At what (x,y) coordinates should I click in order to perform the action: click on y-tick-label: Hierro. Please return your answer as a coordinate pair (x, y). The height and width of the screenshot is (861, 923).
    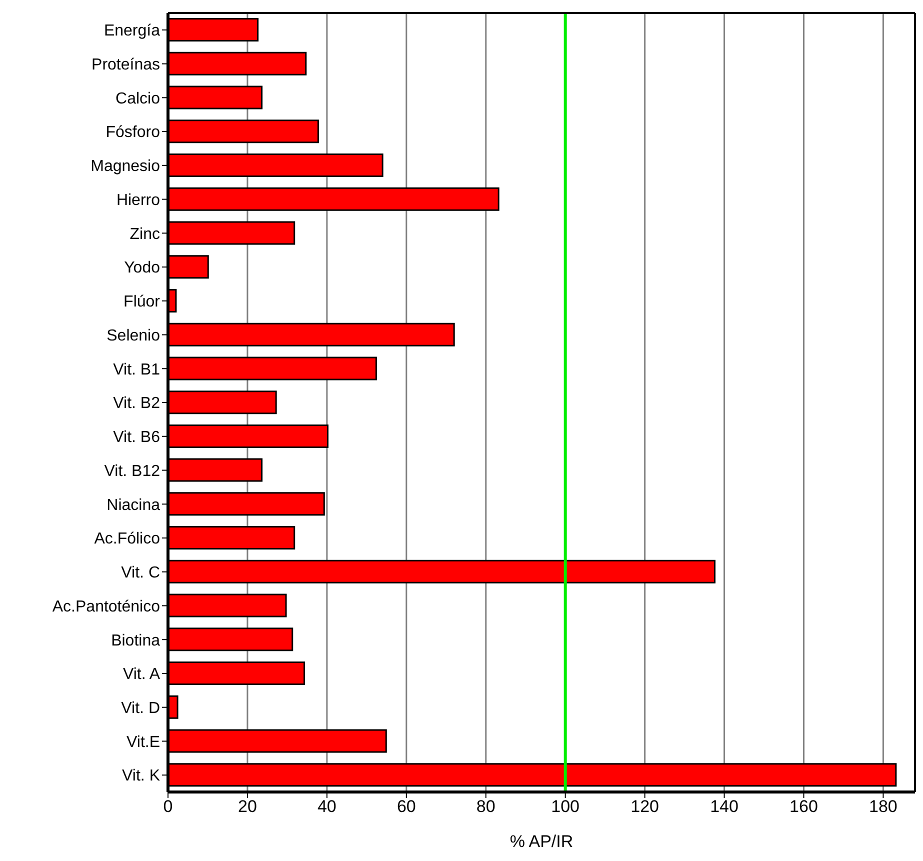
    Looking at the image, I should click on (138, 200).